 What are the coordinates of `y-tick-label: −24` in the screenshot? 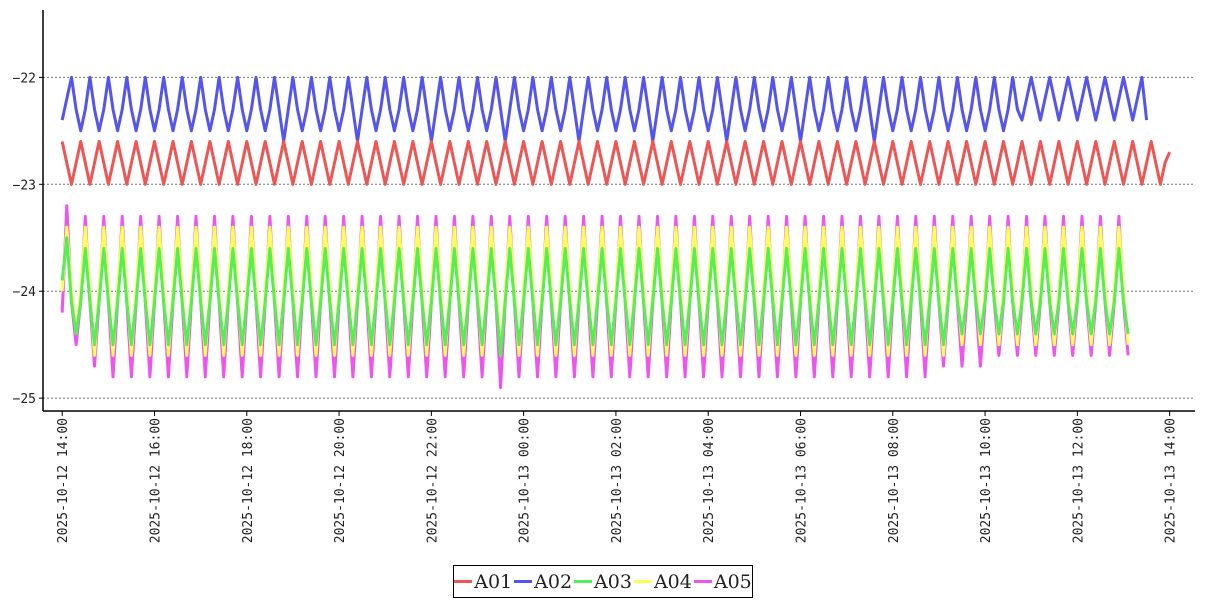 It's located at (25, 292).